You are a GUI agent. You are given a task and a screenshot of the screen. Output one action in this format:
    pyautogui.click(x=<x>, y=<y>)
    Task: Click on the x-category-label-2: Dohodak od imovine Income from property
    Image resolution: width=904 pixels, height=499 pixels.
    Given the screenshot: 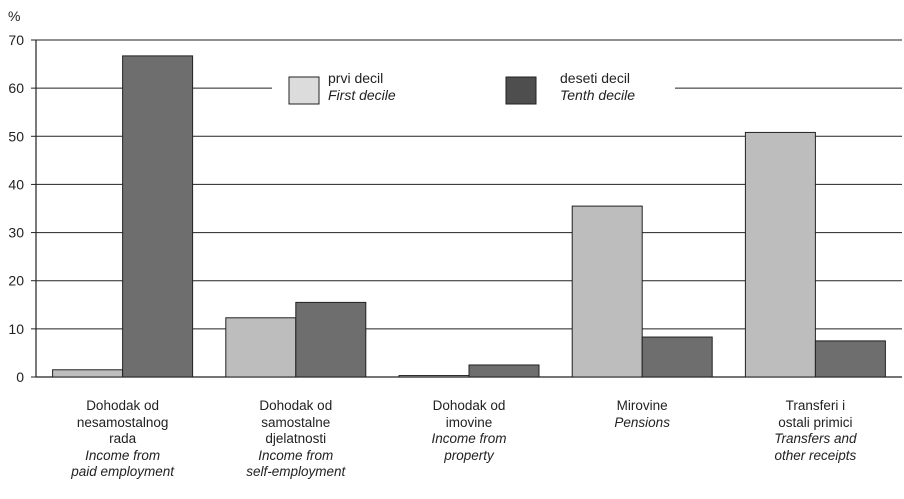 What is the action you would take?
    pyautogui.click(x=469, y=431)
    